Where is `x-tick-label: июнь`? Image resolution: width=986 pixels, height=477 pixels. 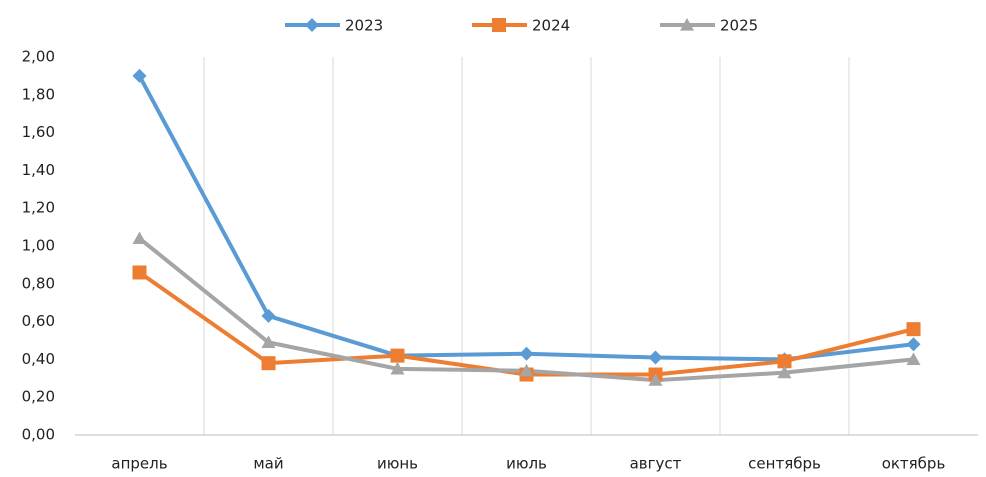 x-tick-label: июнь is located at coordinates (397, 464).